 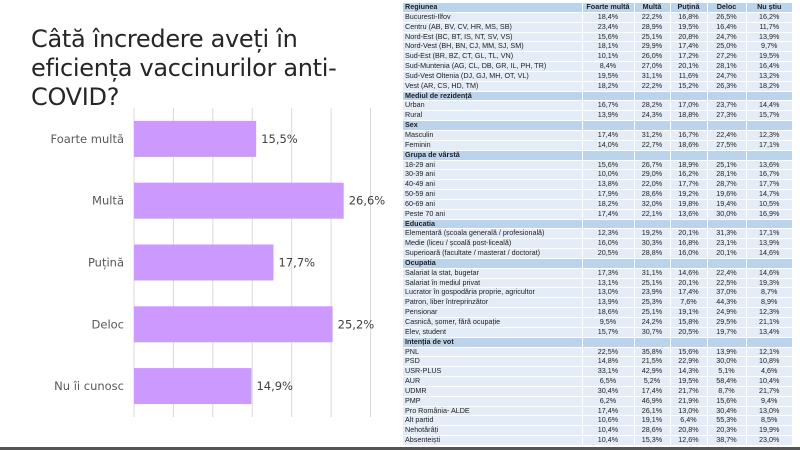 I want to click on table-cell: 20,5%, so click(x=688, y=332).